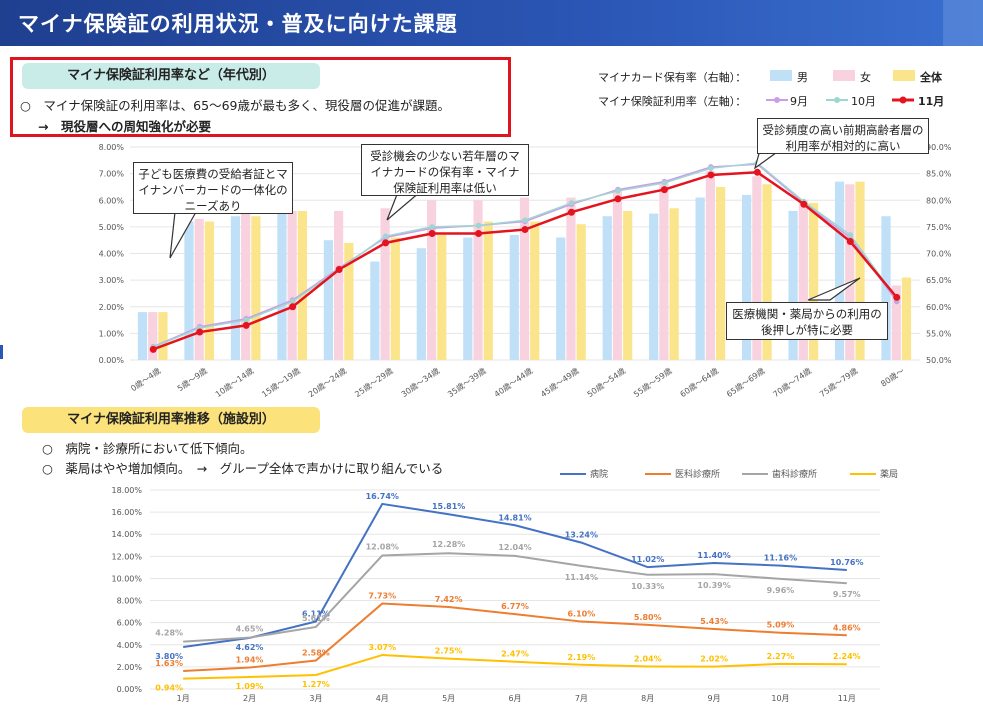 Image resolution: width=983 pixels, height=709 pixels. What do you see at coordinates (560, 382) in the screenshot?
I see `category-label: 45歳～49歳` at bounding box center [560, 382].